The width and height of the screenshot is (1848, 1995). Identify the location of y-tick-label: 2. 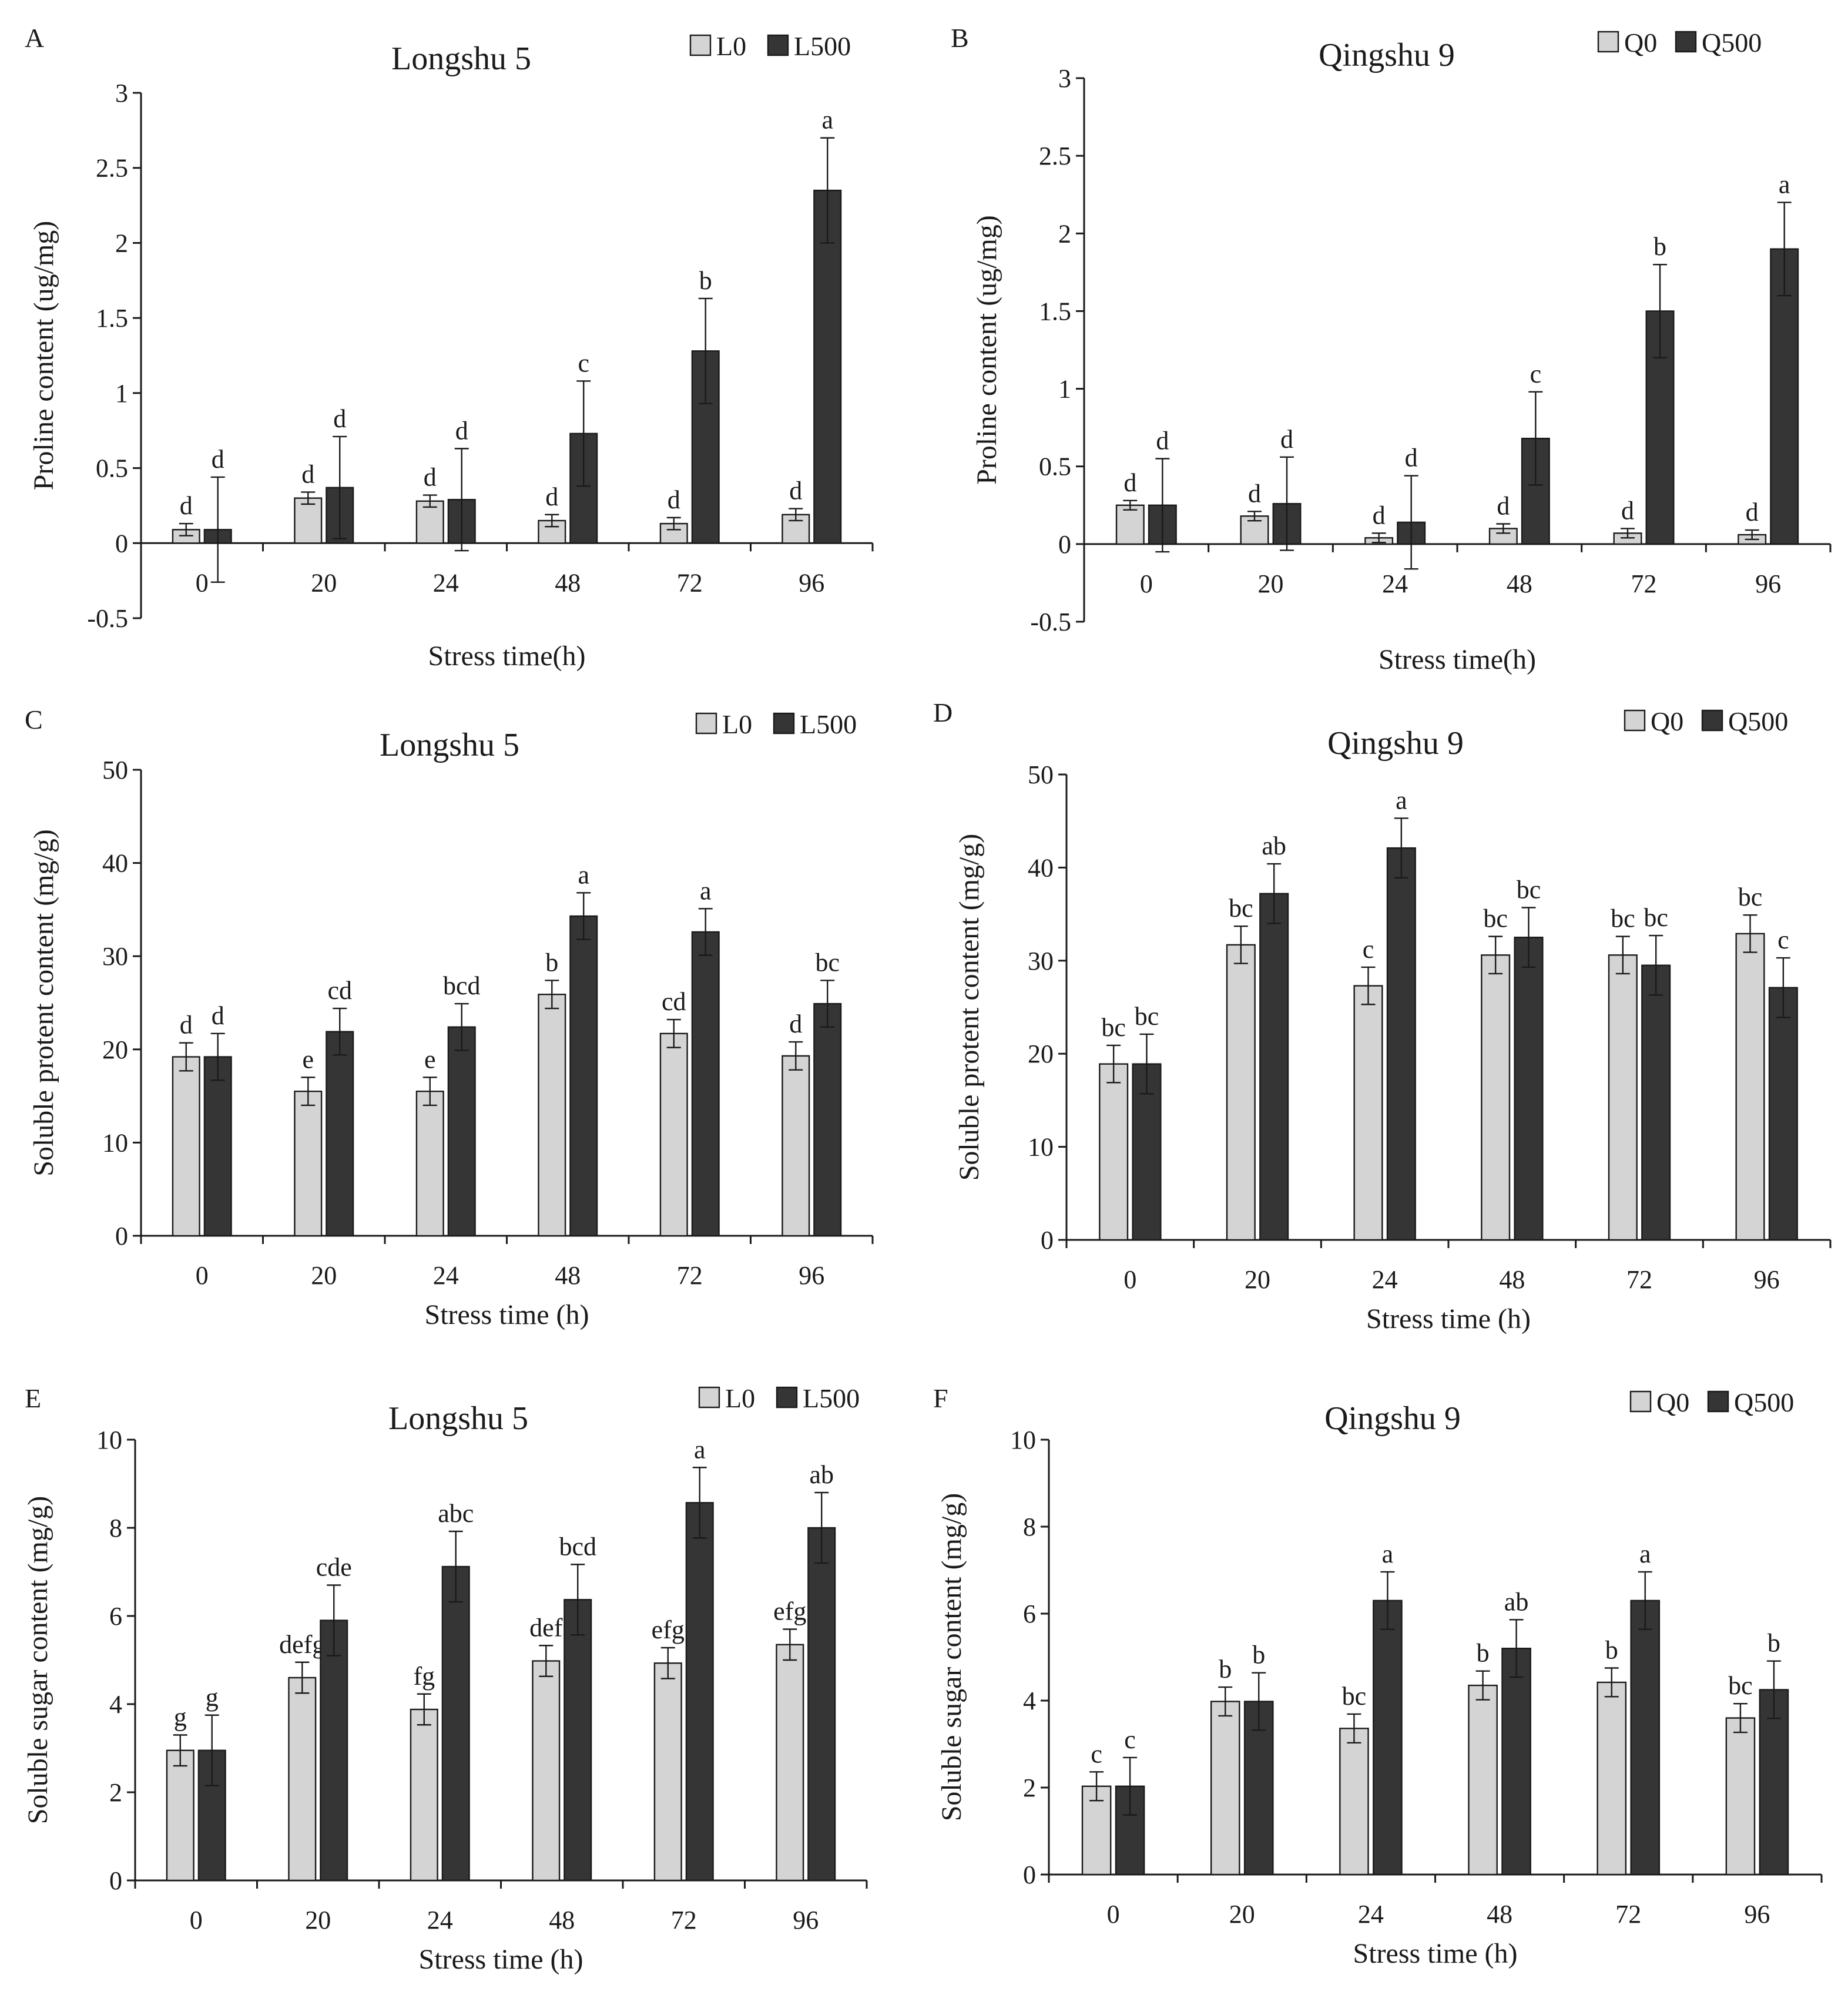
(1029, 1787).